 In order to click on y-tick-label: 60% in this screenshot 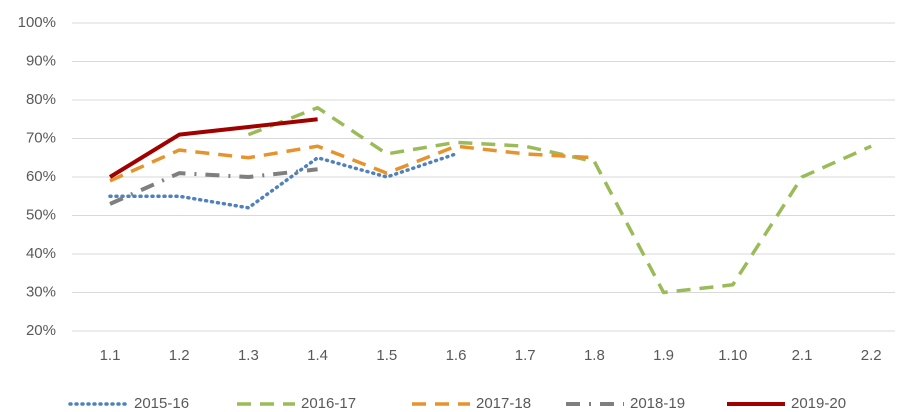, I will do `click(41, 176)`.